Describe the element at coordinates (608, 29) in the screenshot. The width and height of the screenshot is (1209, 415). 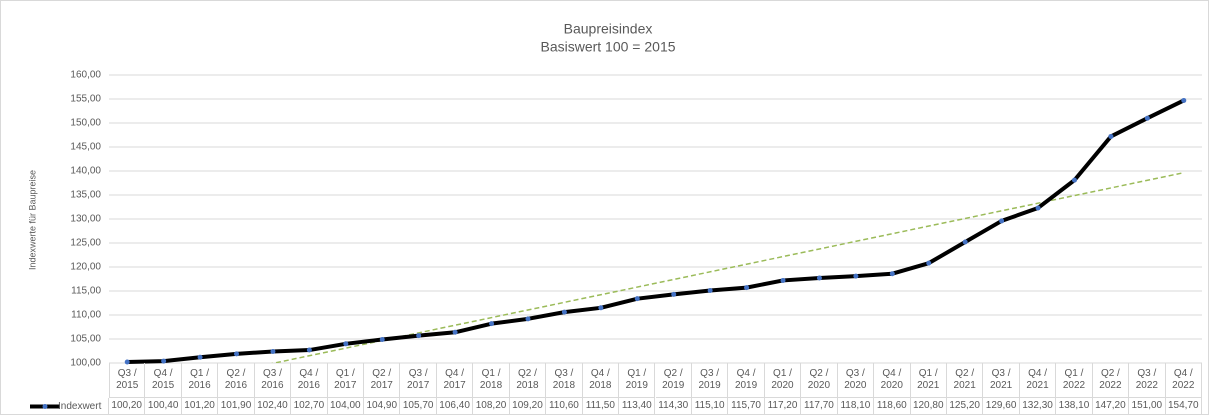
I see `chart-title: Baupreisindex` at that location.